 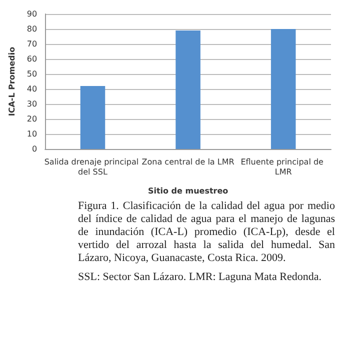 What do you see at coordinates (200, 277) in the screenshot?
I see `text: SSL: Sector San Lázaro. LMR: Laguna Mata Redonda.` at bounding box center [200, 277].